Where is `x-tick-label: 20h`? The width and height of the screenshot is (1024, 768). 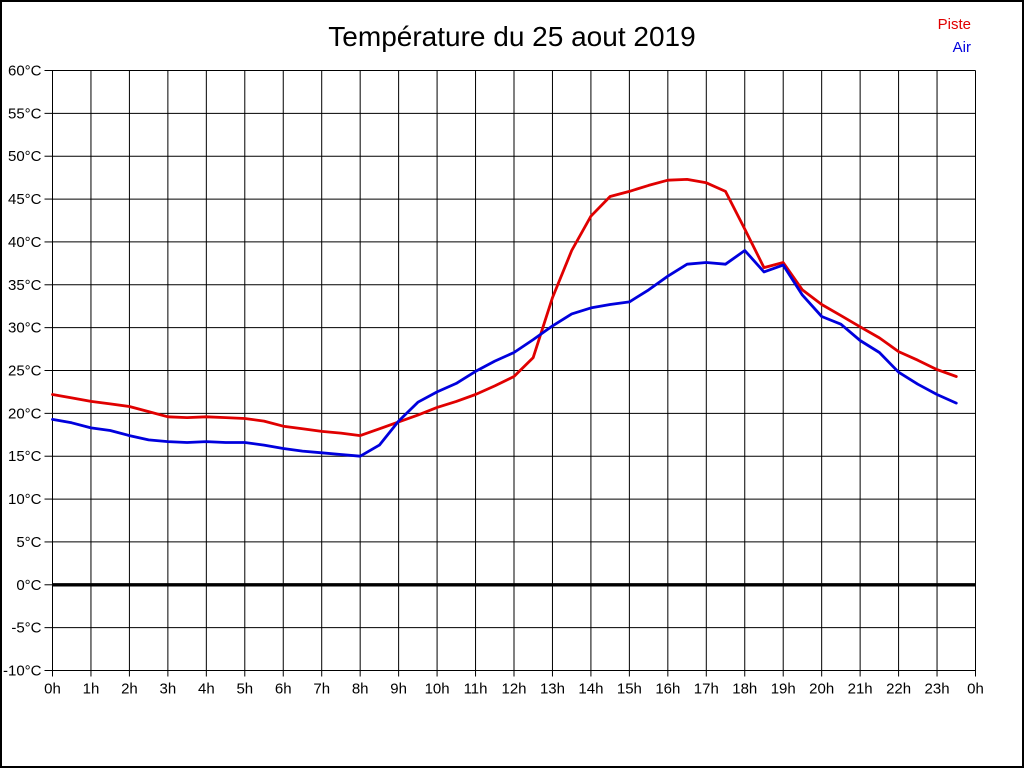 x-tick-label: 20h is located at coordinates (821, 689).